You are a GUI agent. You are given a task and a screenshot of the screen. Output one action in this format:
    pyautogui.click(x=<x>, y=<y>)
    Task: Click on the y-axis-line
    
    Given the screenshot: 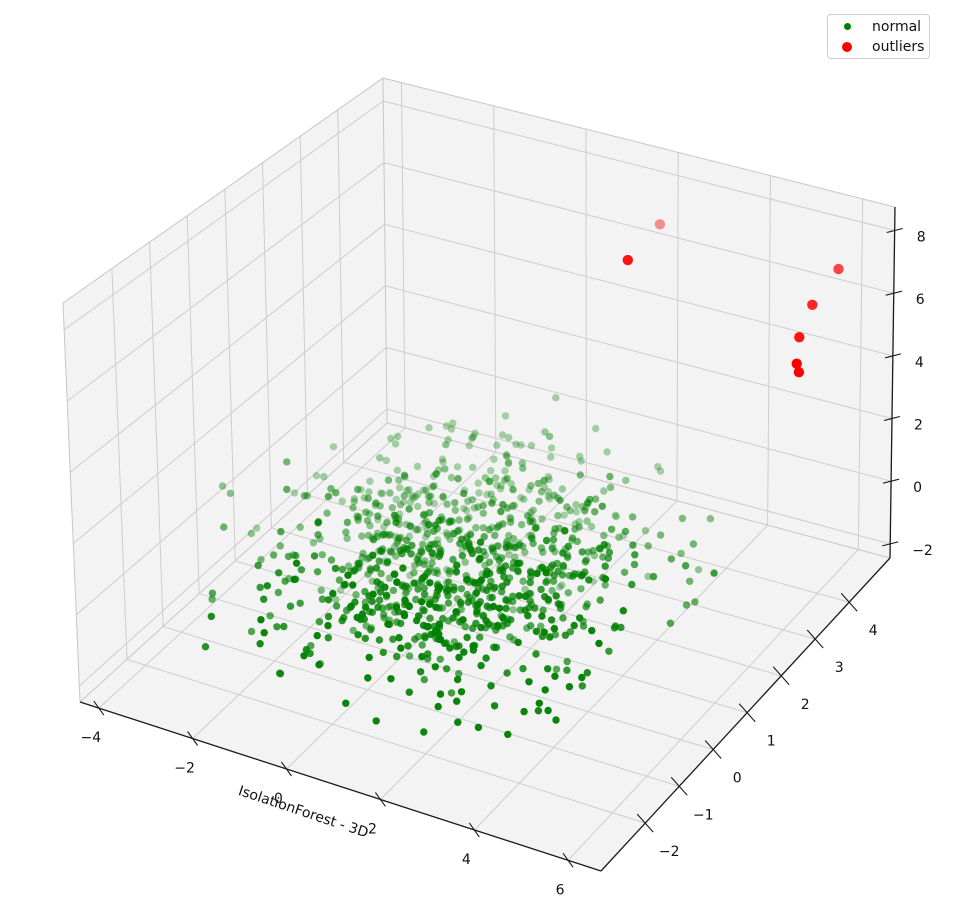 What is the action you would take?
    pyautogui.click(x=745, y=714)
    